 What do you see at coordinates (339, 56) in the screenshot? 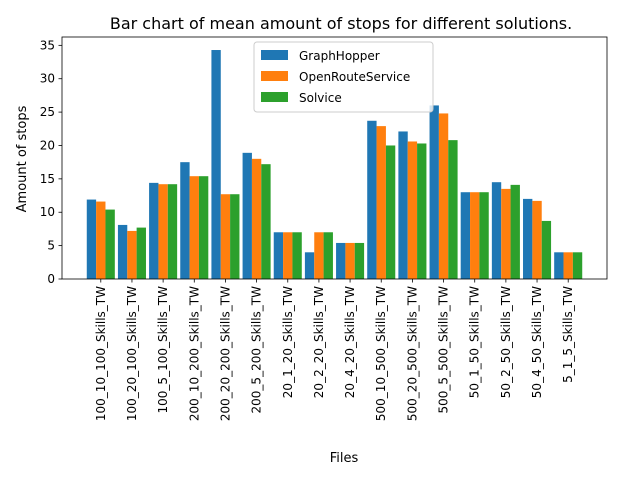
I see `legend-label-graphhopper: GraphHopper` at bounding box center [339, 56].